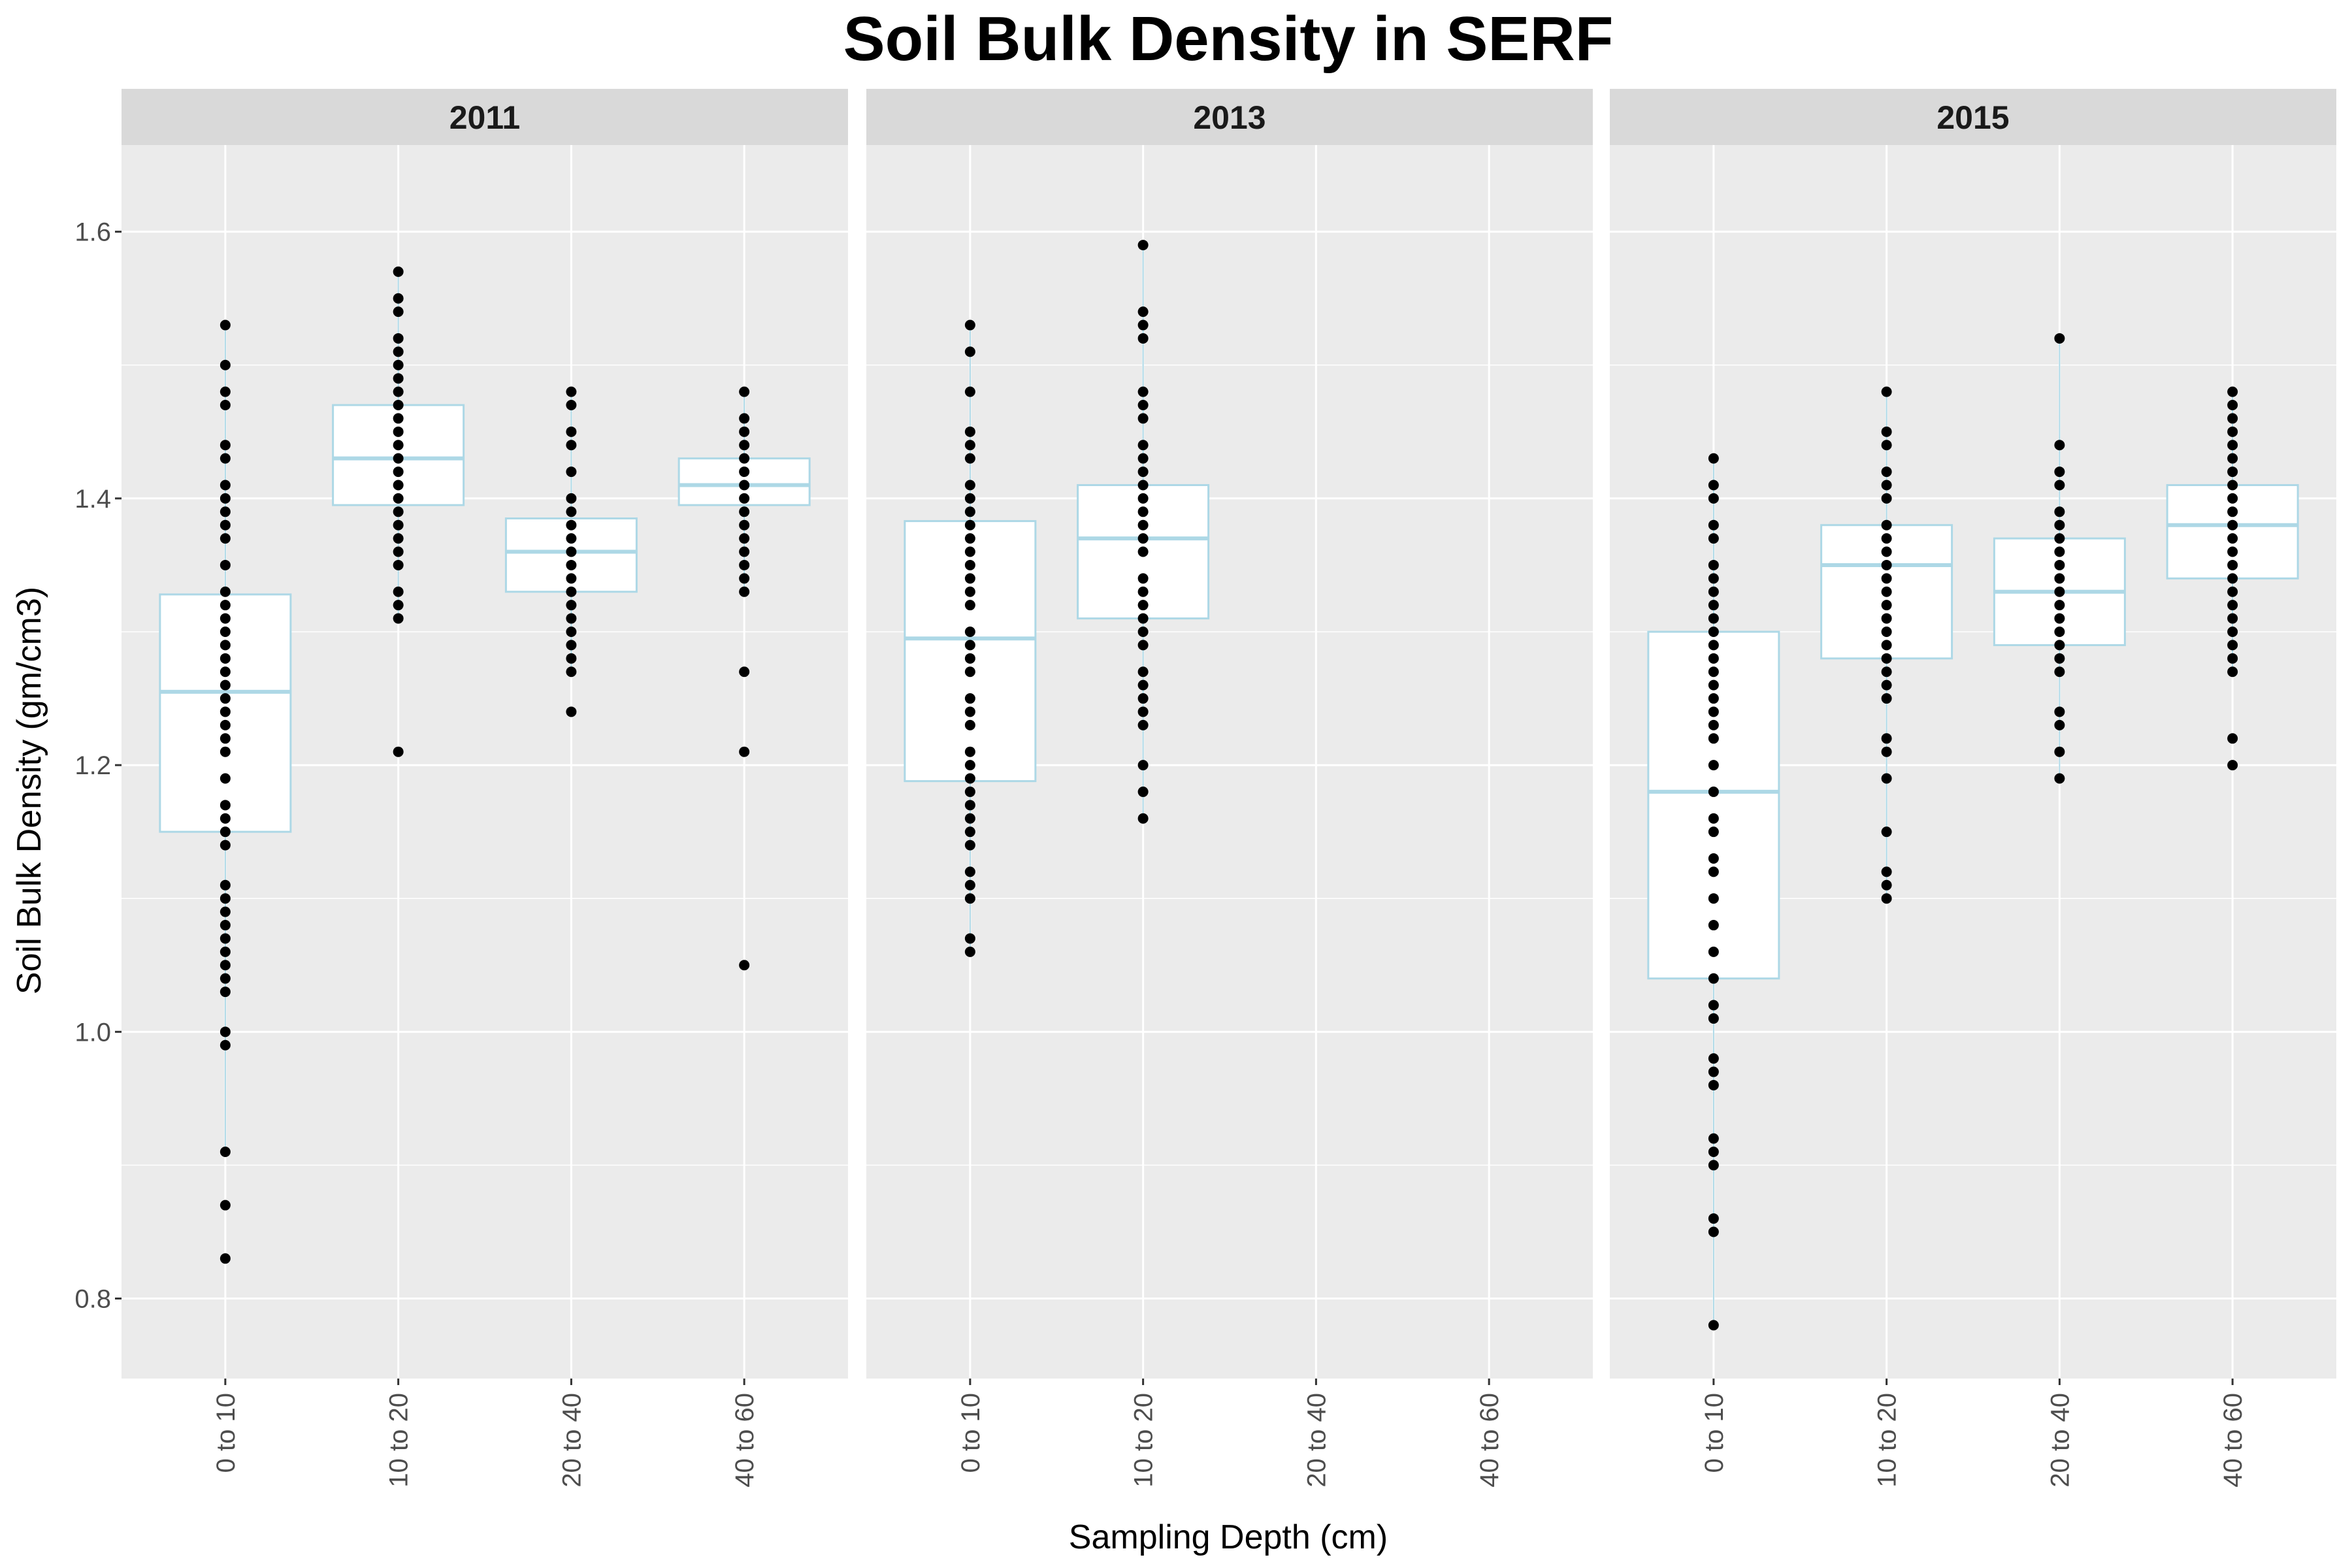 This screenshot has height=1568, width=2352. Describe the element at coordinates (2060, 1440) in the screenshot. I see `x-tick-label: 20 to 40` at that location.